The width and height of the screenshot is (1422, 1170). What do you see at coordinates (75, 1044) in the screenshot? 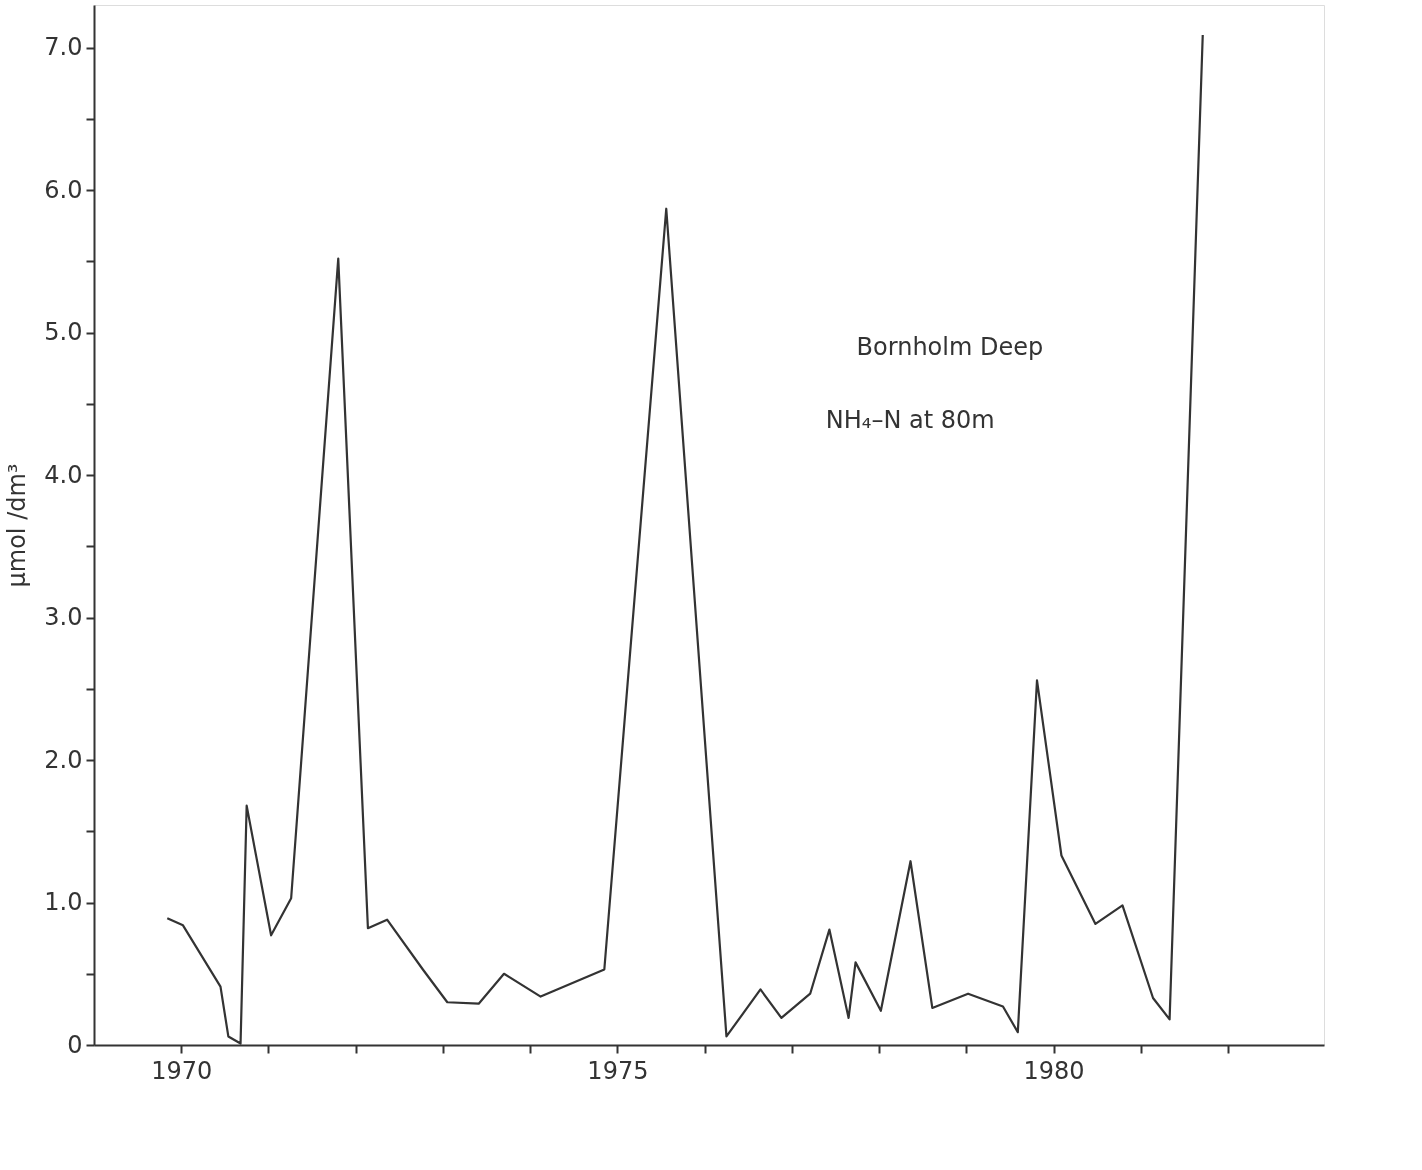
I see `y-tick-label: 0` at bounding box center [75, 1044].